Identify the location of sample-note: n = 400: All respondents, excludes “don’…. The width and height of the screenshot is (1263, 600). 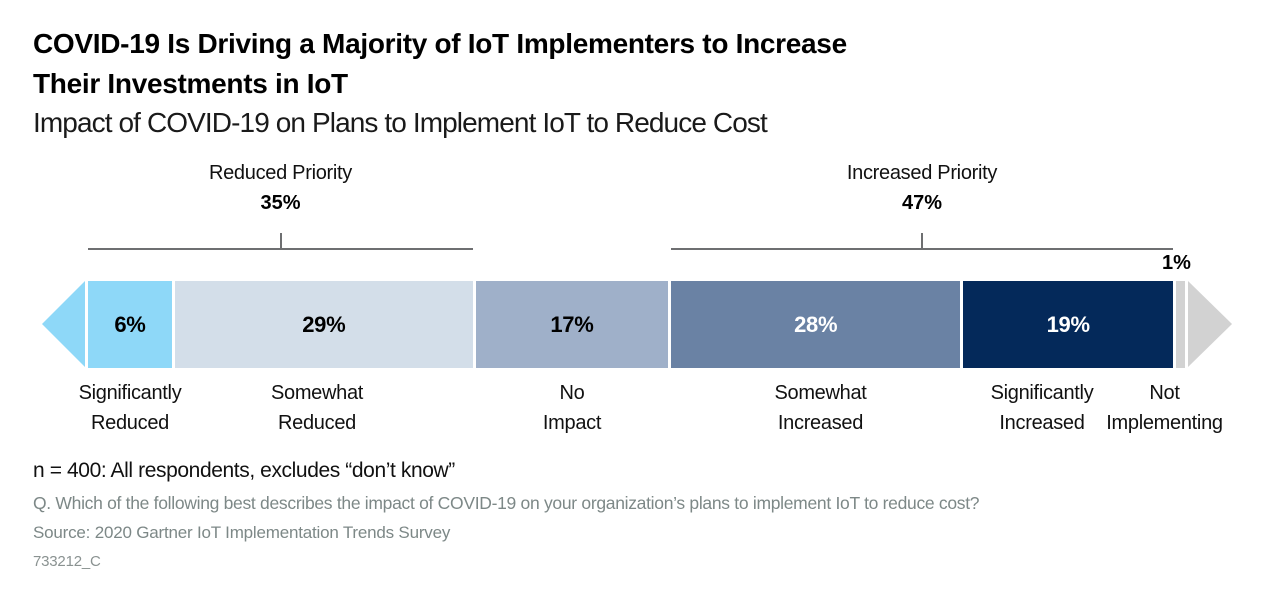
(244, 470).